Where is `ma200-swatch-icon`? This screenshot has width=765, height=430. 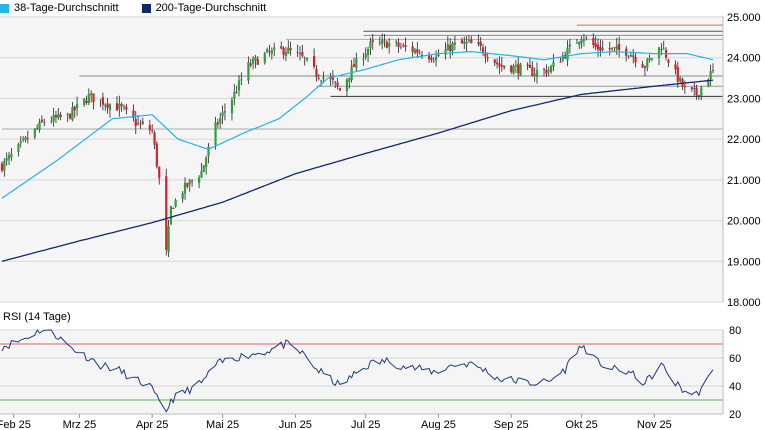
ma200-swatch-icon is located at coordinates (146, 8).